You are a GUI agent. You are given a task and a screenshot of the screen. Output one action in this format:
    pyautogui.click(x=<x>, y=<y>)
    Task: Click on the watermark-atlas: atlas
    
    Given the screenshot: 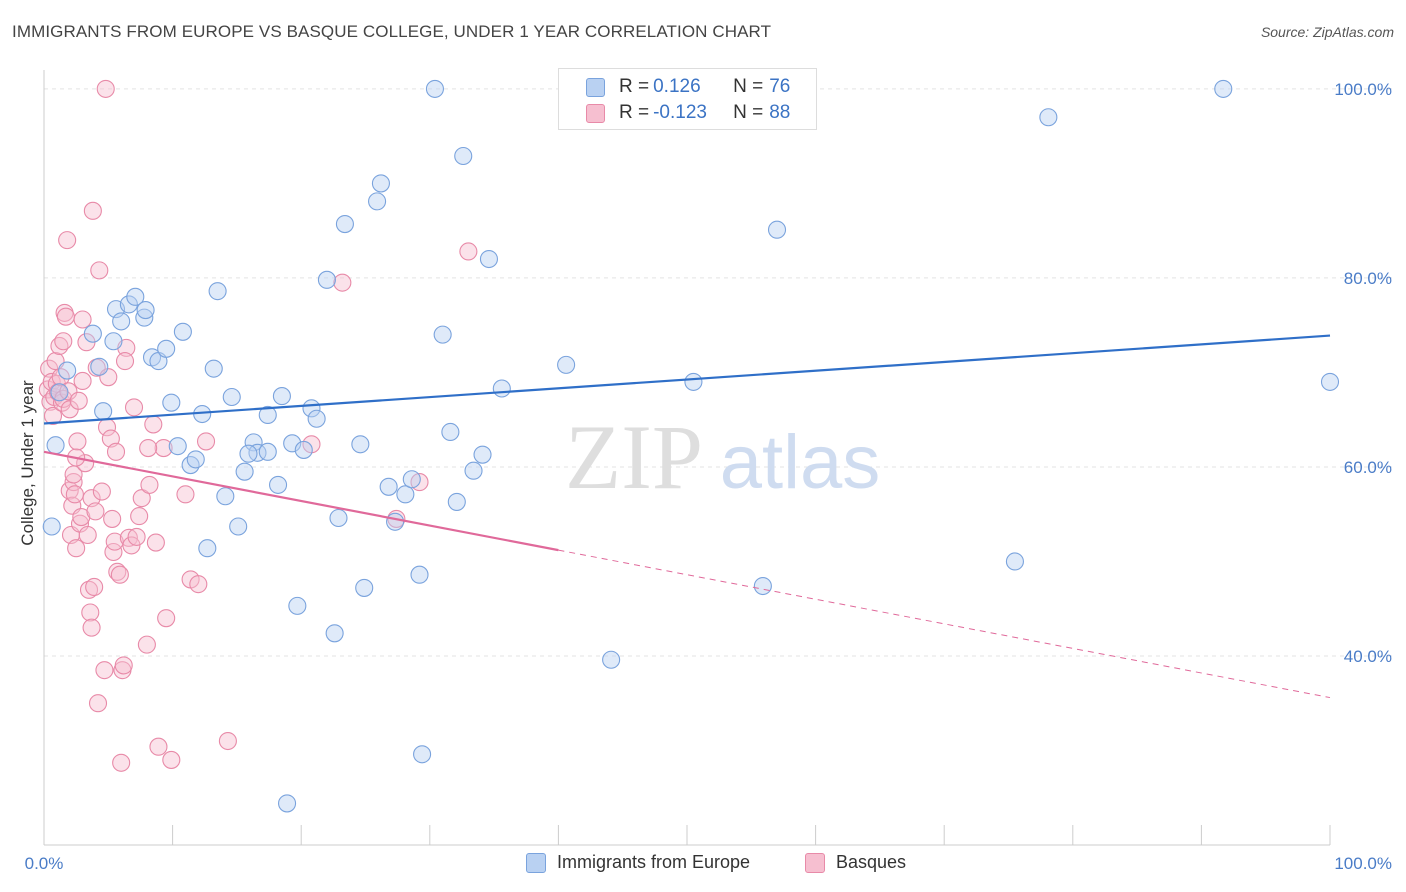 What is the action you would take?
    pyautogui.click(x=800, y=462)
    